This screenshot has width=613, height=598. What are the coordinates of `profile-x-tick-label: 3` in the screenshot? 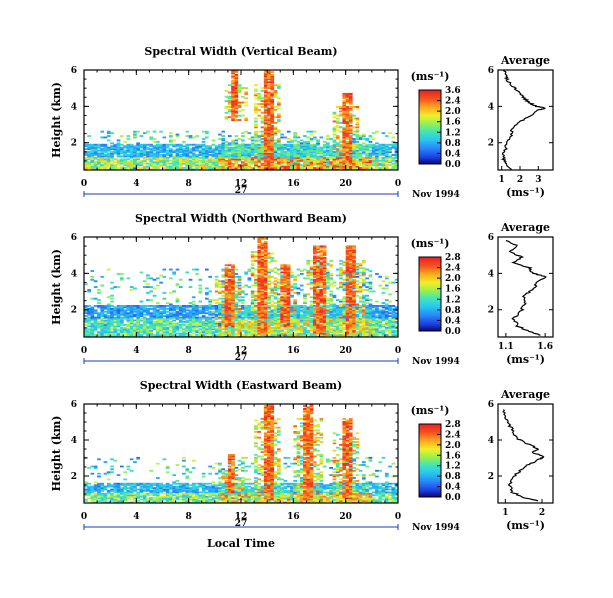 It's located at (538, 180).